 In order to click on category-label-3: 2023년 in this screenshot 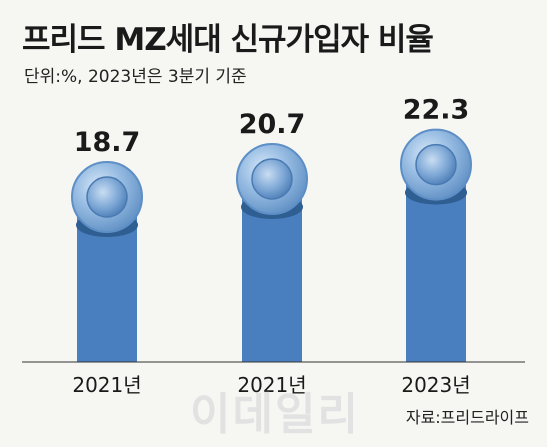, I will do `click(435, 385)`.